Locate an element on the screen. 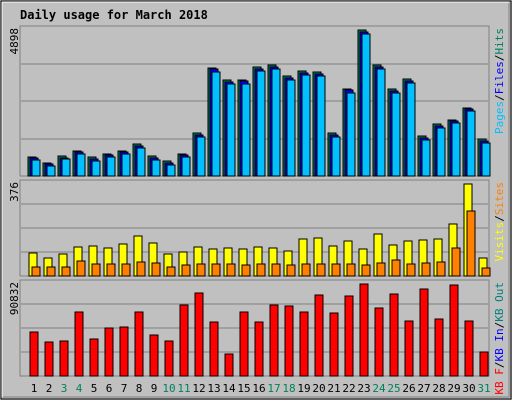  x-tick-label: 11 is located at coordinates (183, 388).